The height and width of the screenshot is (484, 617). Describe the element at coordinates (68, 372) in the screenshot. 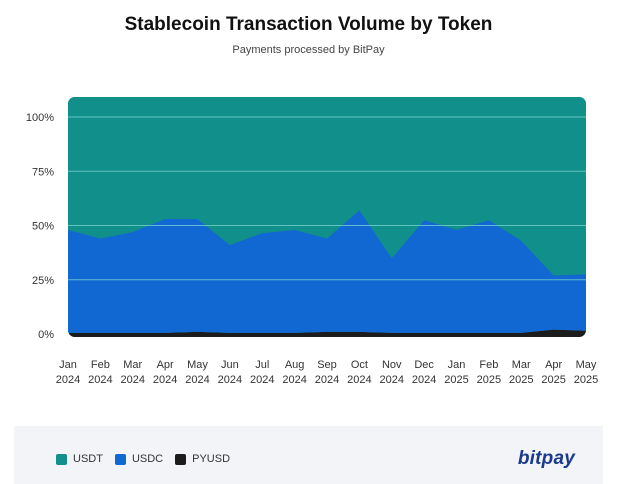

I see `x-tick-label: Jan 2024` at that location.